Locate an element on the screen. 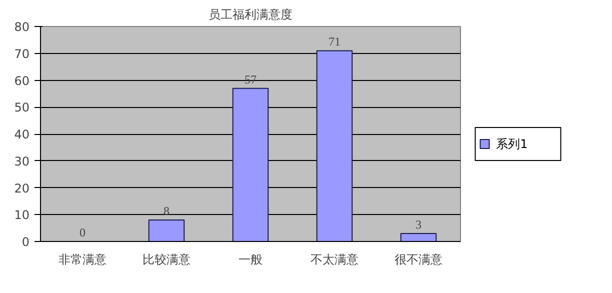  y-tick-label: 10 is located at coordinates (22, 215).